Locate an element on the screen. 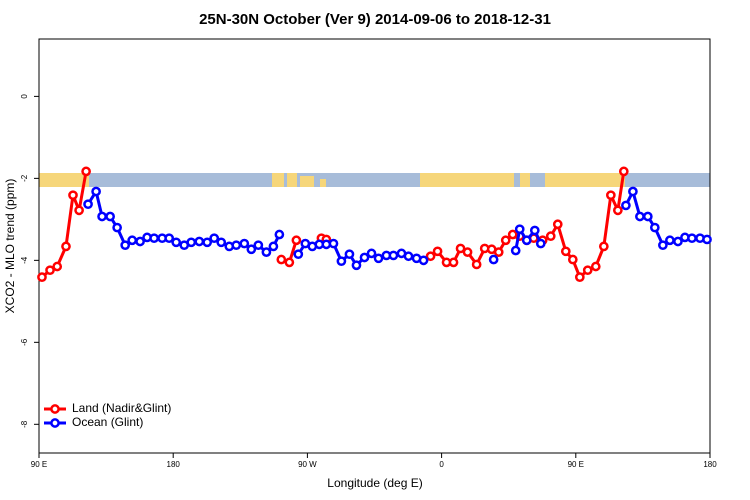  x-axis-label: Longitude (deg E) is located at coordinates (374, 483).